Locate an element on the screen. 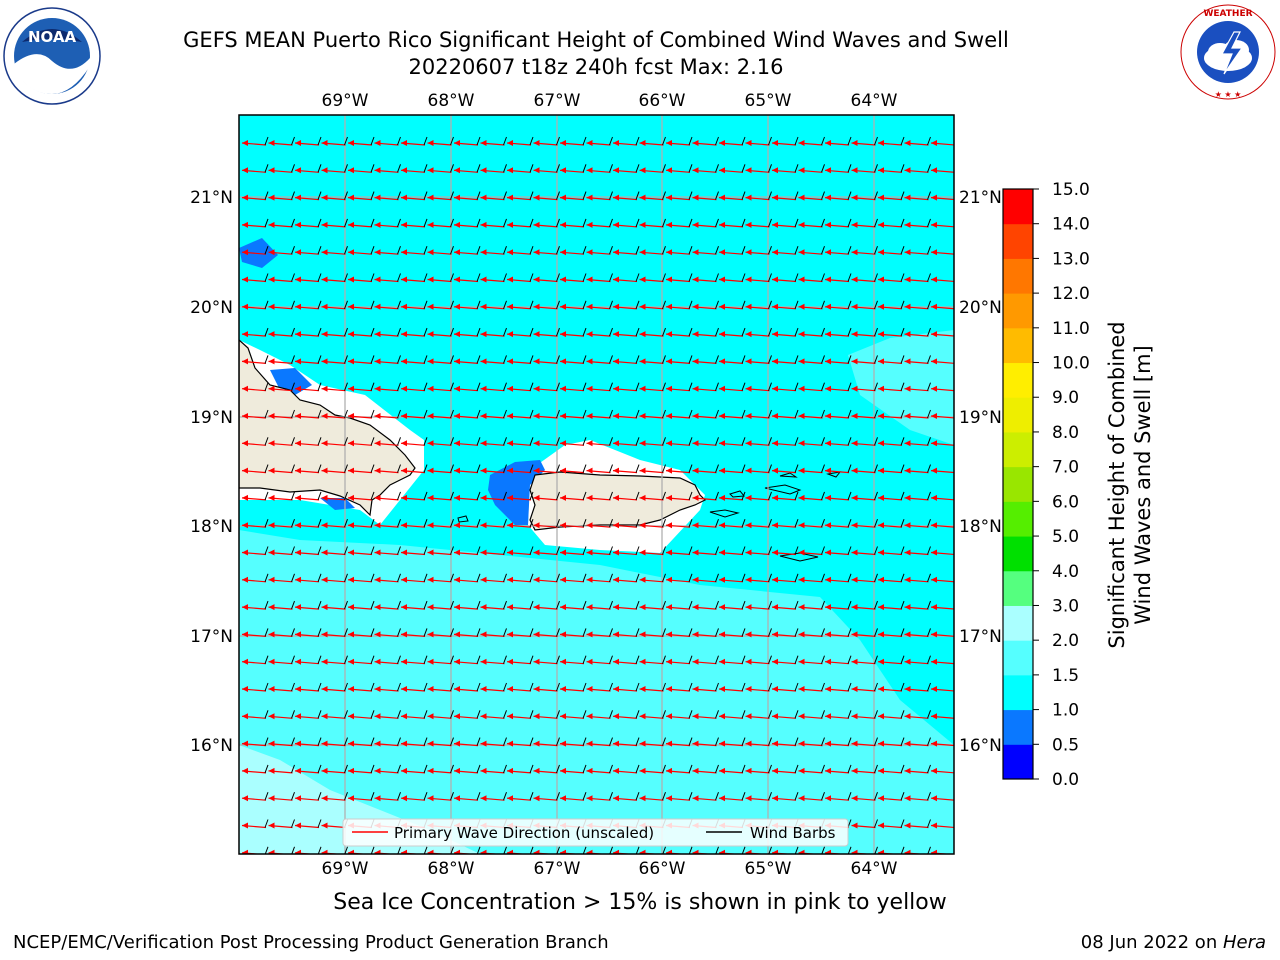  colorbar-swatch is located at coordinates (1018, 727).